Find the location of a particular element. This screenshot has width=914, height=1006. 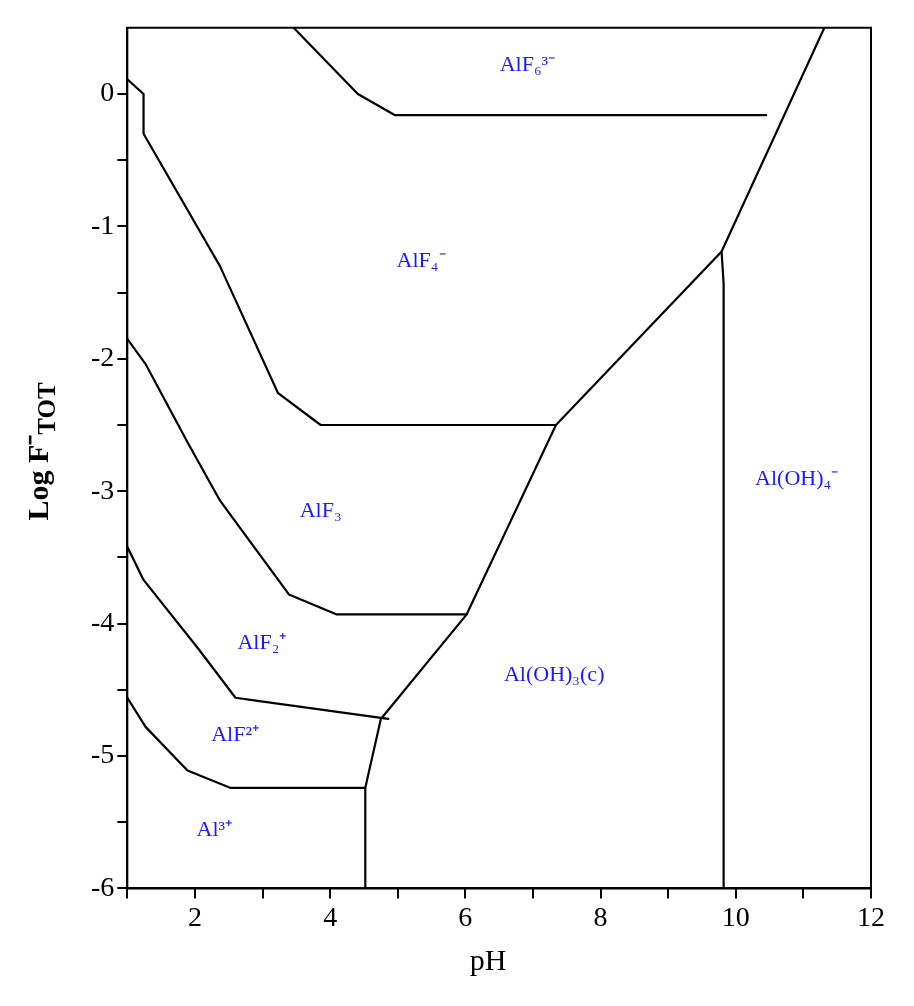

x-tick-label: 6 is located at coordinates (465, 916).